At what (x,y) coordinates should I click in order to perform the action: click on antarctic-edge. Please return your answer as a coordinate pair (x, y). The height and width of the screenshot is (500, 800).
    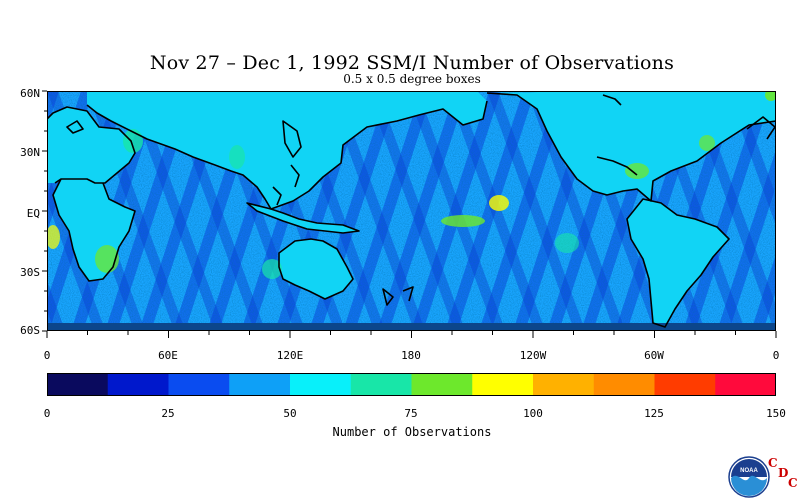
    Looking at the image, I should click on (411, 327).